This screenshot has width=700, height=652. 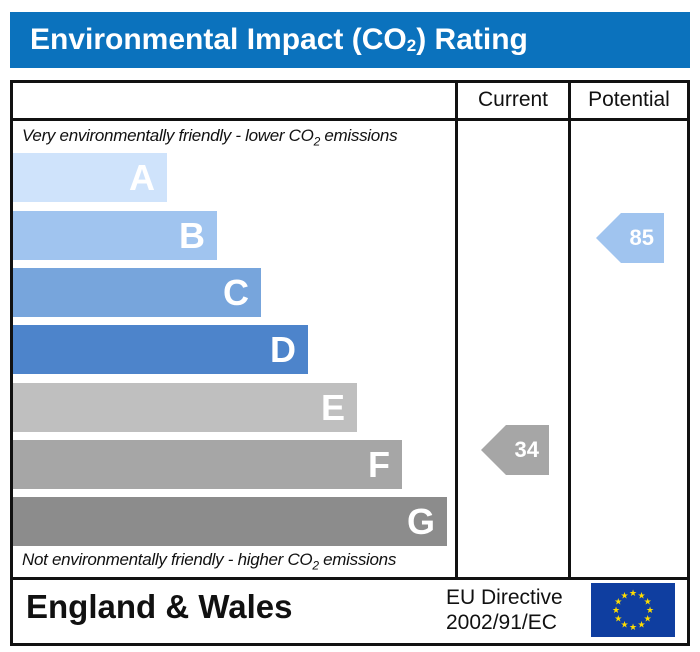 What do you see at coordinates (160, 349) in the screenshot?
I see `band-d: D` at bounding box center [160, 349].